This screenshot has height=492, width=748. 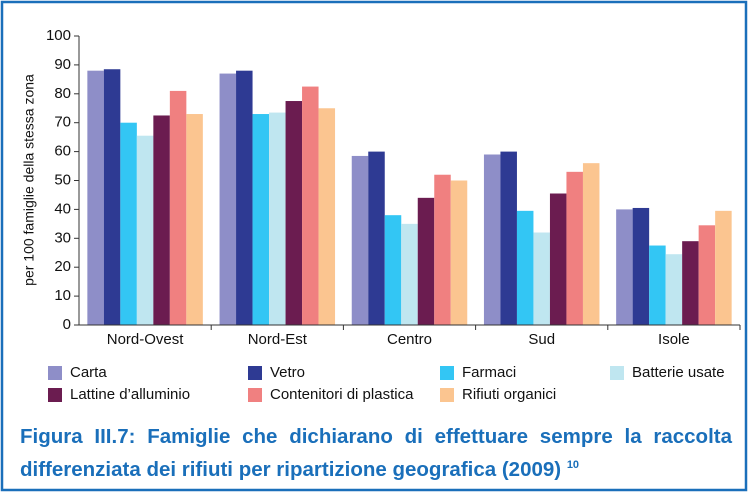 I want to click on x-tick-label: Isole, so click(x=674, y=339).